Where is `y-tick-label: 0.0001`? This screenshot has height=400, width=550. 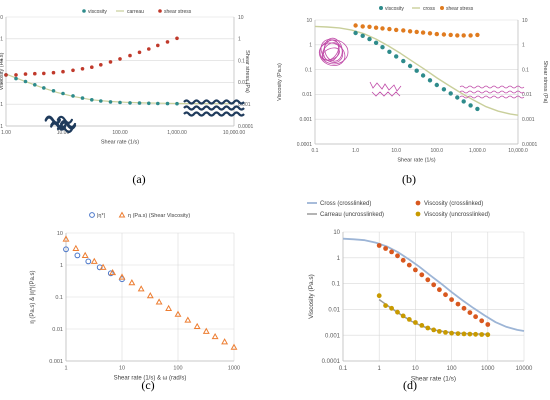 y-tick-label: 0.0001 is located at coordinates (331, 362).